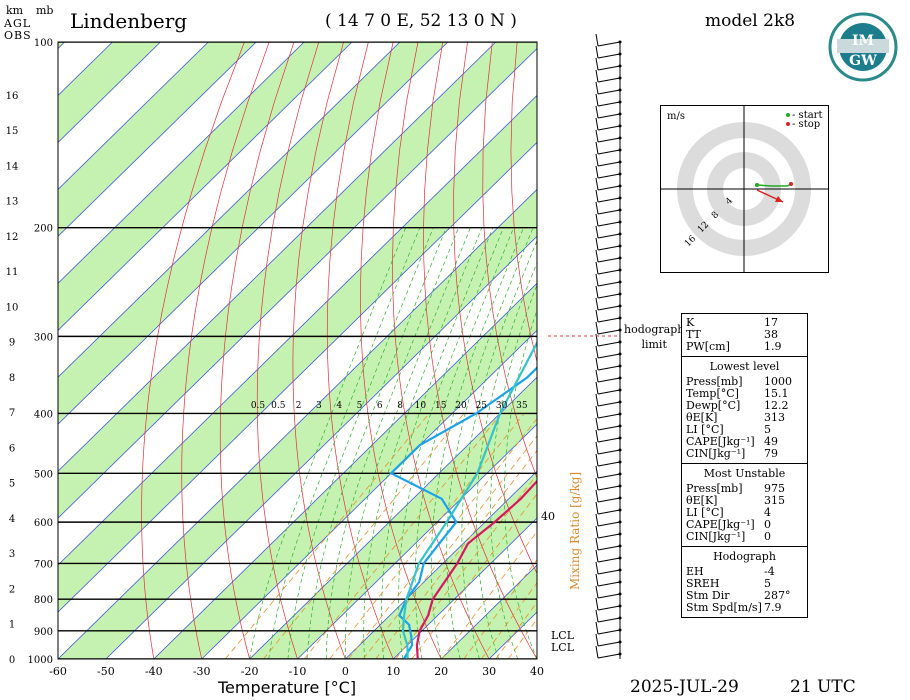  What do you see at coordinates (774, 185) in the screenshot?
I see `hodograph-trace` at bounding box center [774, 185].